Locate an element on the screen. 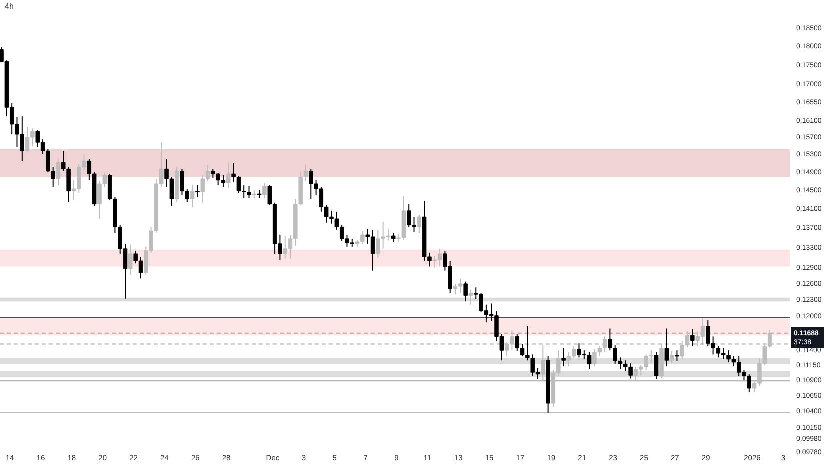 Image resolution: width=825 pixels, height=464 pixels. chart-title: 4h is located at coordinates (9, 6).